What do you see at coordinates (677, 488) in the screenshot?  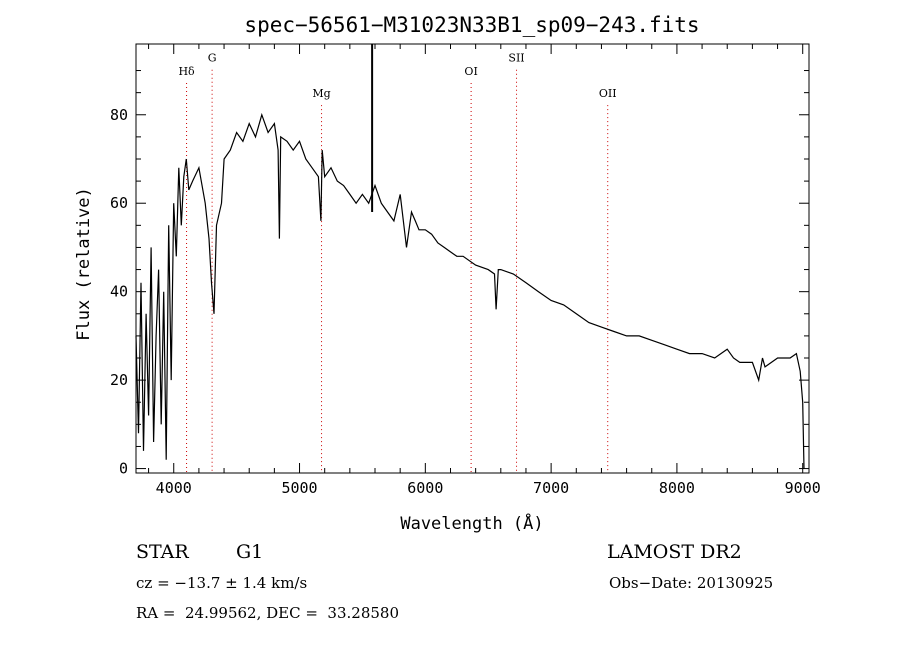 I see `x-tick-label-8000: 8000` at bounding box center [677, 488].